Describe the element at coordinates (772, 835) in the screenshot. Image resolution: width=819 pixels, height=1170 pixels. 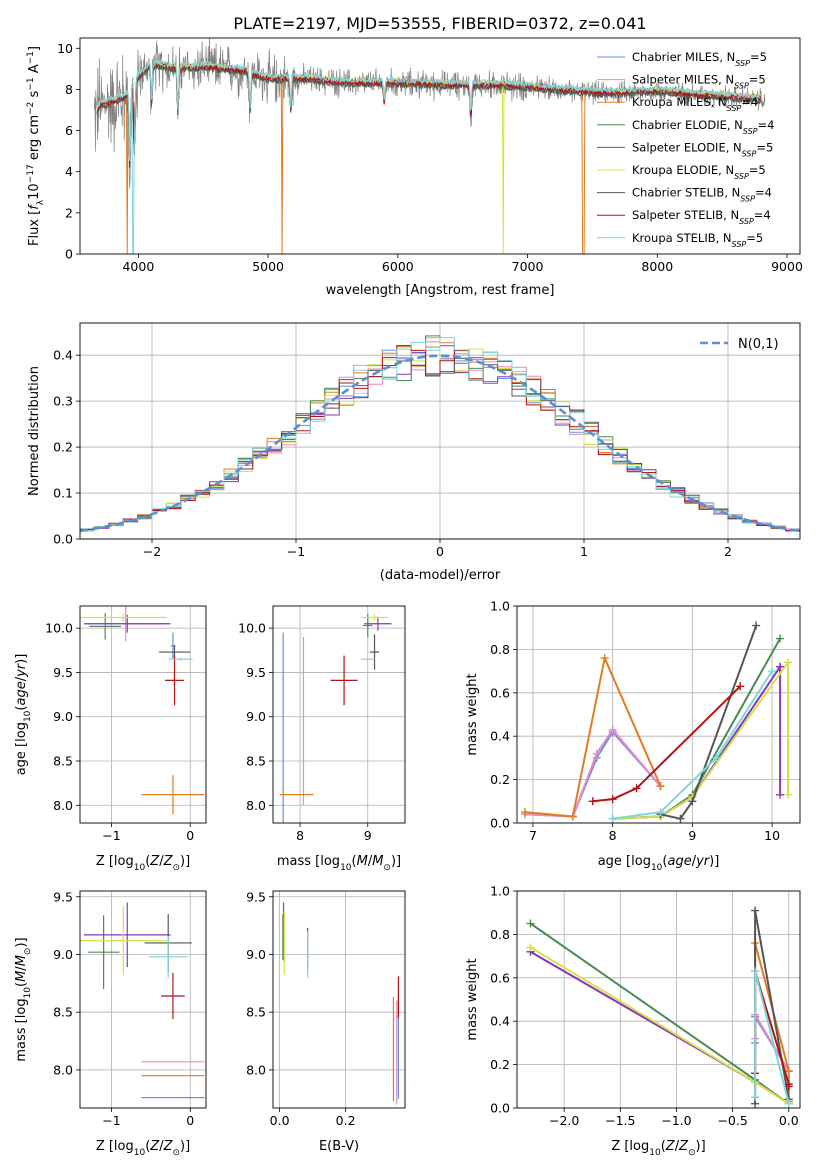
I see `x-tick-label: 10` at that location.